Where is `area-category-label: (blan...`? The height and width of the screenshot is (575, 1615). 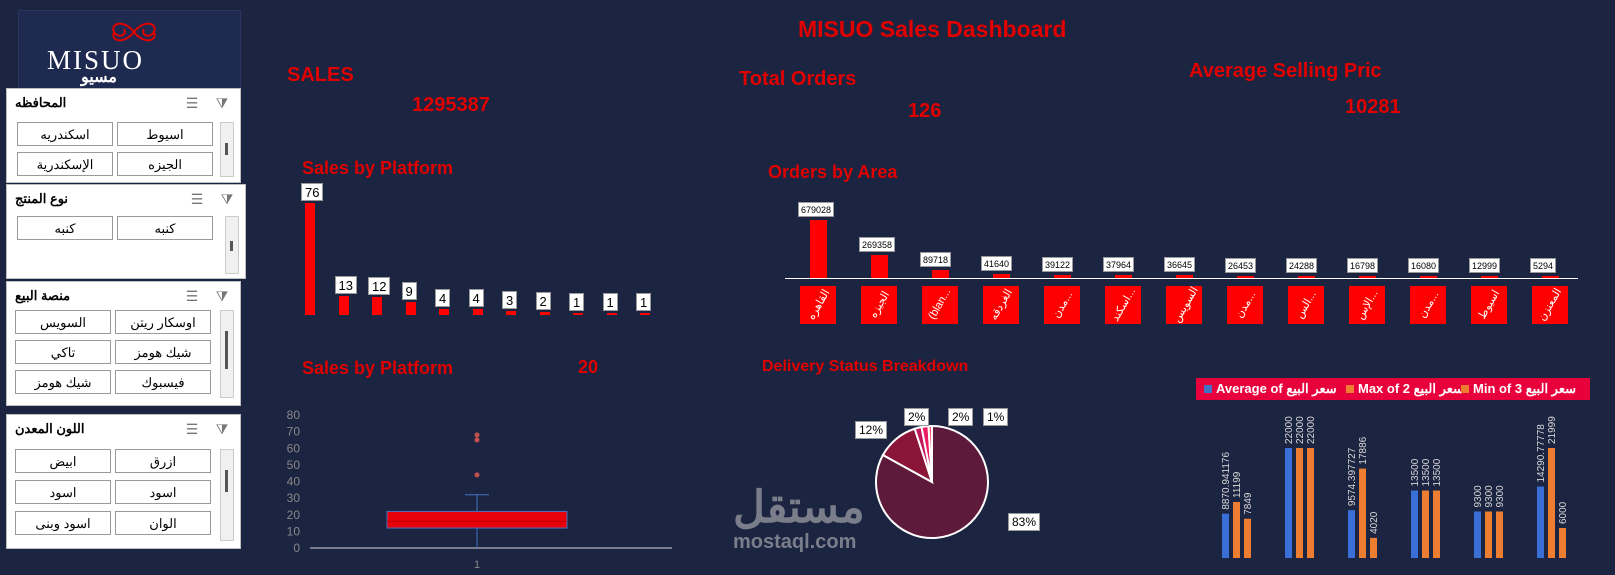
area-category-label: (blan... is located at coordinates (940, 305).